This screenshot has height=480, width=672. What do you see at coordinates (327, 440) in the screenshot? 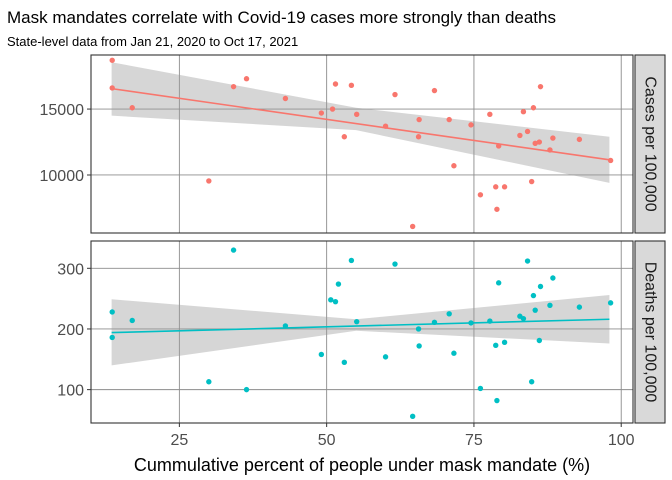
I see `x-tick-label: 50` at bounding box center [327, 440].